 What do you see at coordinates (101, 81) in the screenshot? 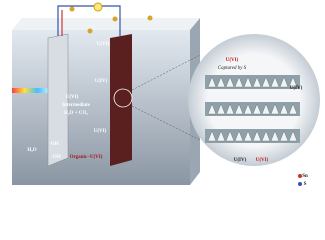
I see `cell-label: U(IV)` at bounding box center [101, 81].